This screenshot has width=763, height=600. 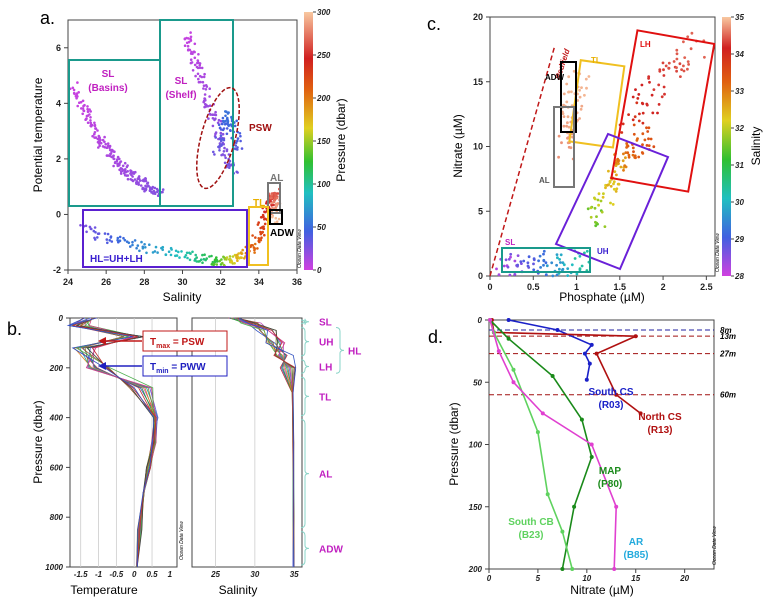 I want to click on c-cb-tick-label: 30, so click(x=739, y=202).